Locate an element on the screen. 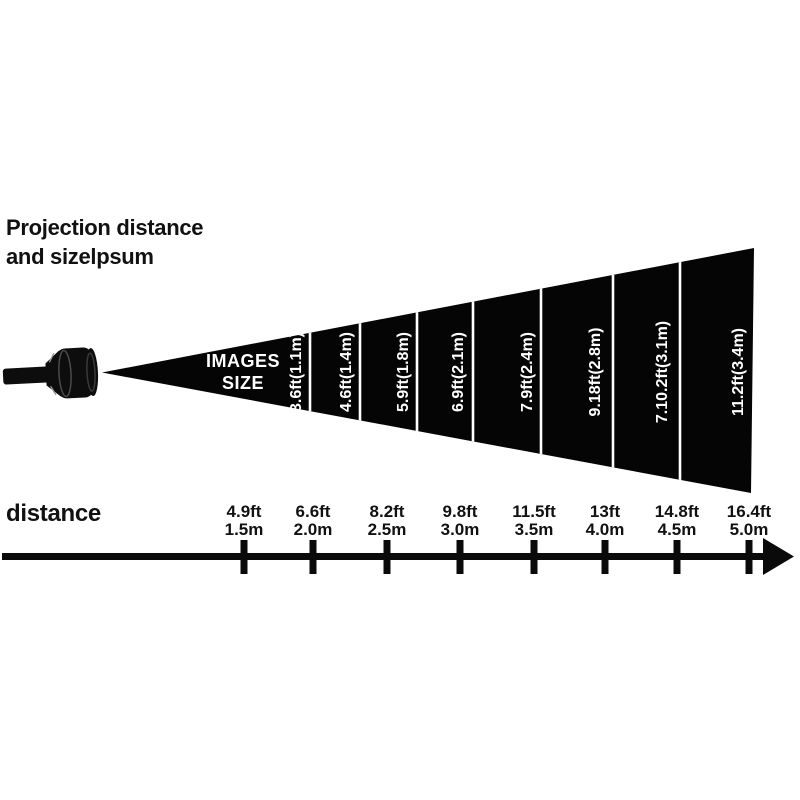  segment-size-label: 6.9ft(2.1m) is located at coordinates (458, 372).